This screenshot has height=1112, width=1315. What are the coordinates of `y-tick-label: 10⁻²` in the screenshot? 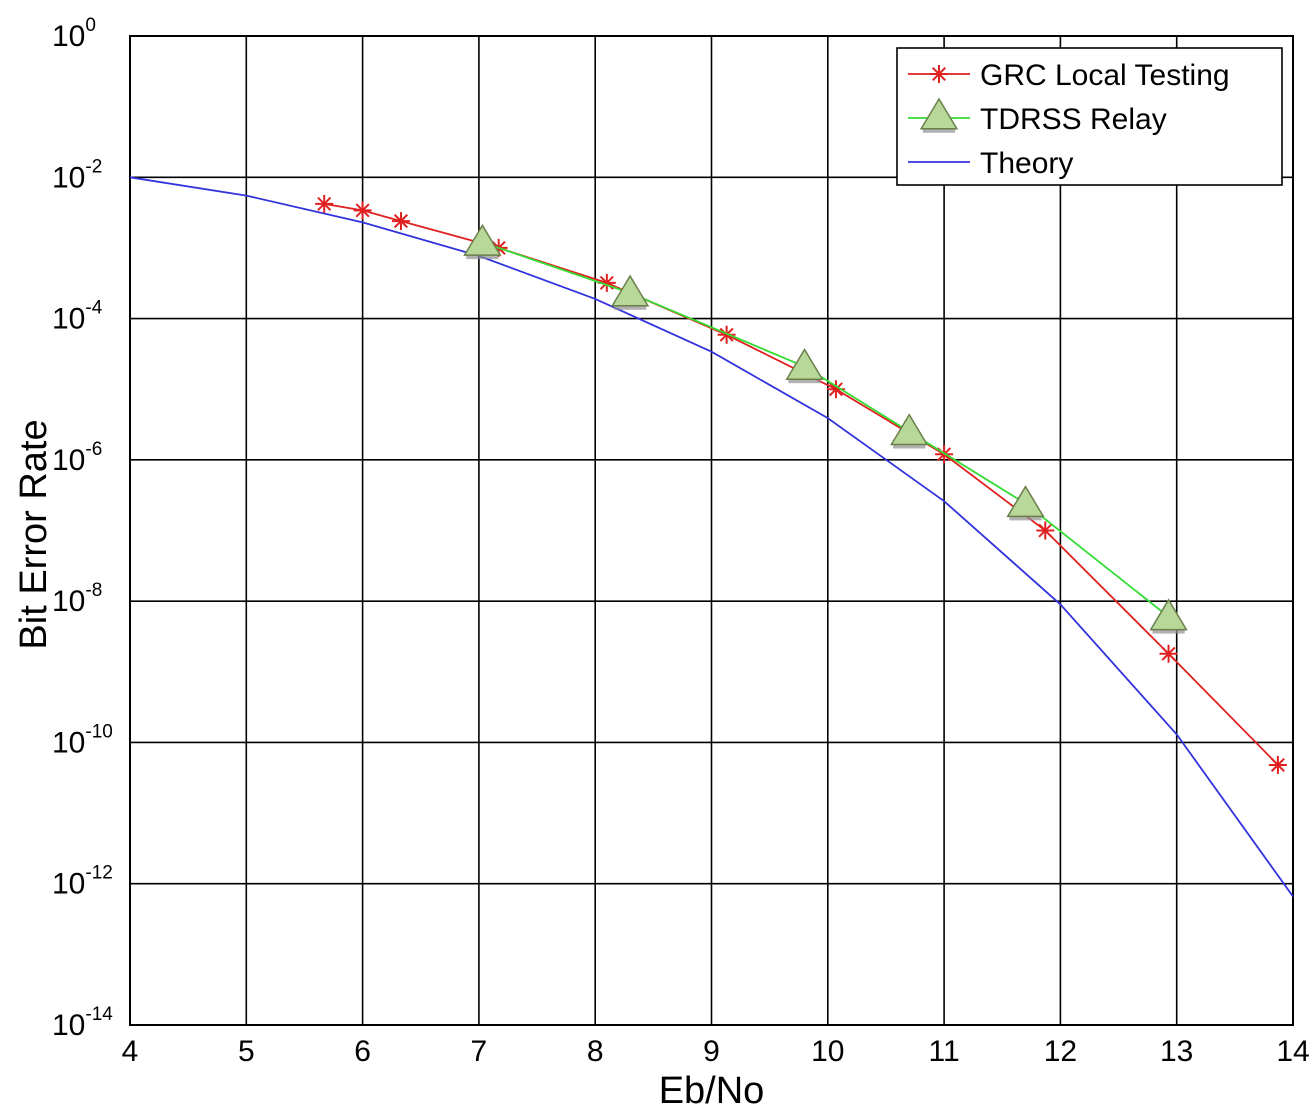 It's located at (77, 175).